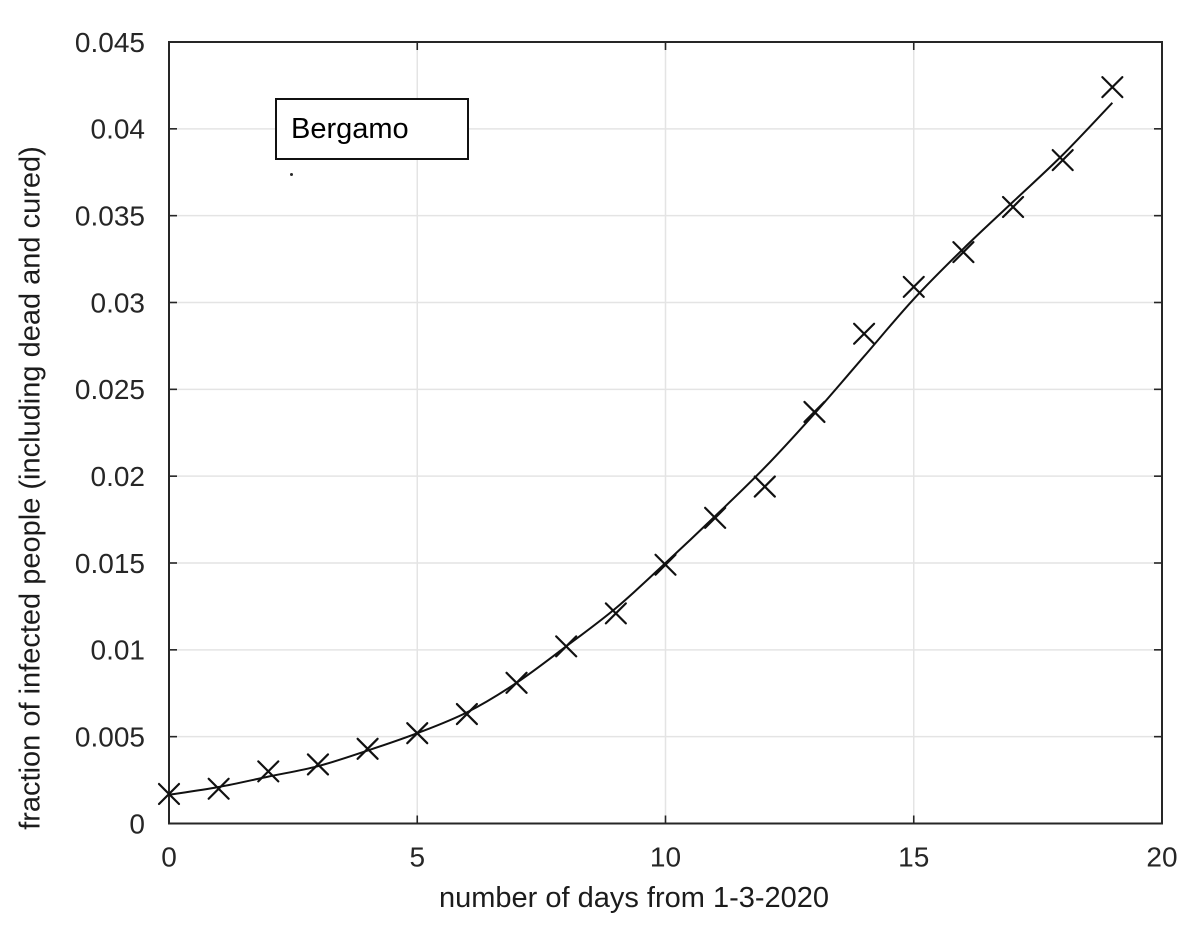 This screenshot has height=926, width=1198. Describe the element at coordinates (110, 215) in the screenshot. I see `y-tick-label: 0.035` at that location.